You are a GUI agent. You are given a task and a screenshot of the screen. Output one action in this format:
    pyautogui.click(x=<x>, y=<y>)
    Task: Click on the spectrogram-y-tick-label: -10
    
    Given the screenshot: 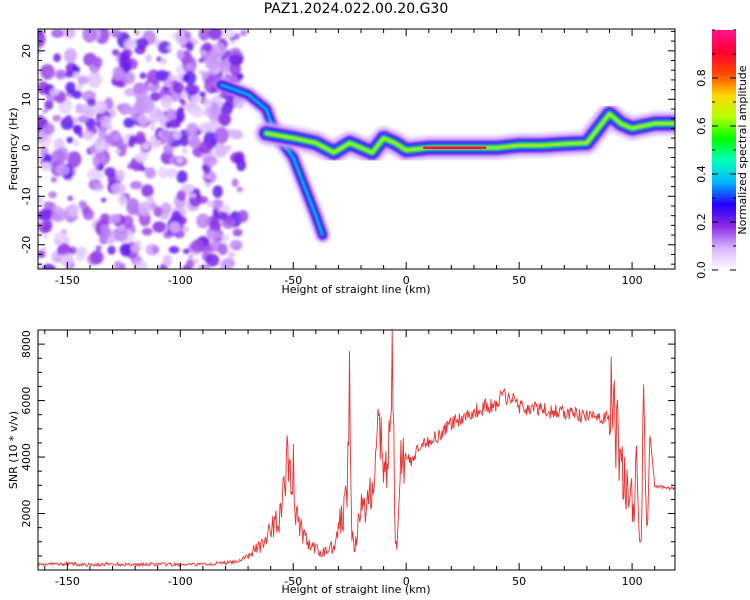 What is the action you would take?
    pyautogui.click(x=26, y=196)
    